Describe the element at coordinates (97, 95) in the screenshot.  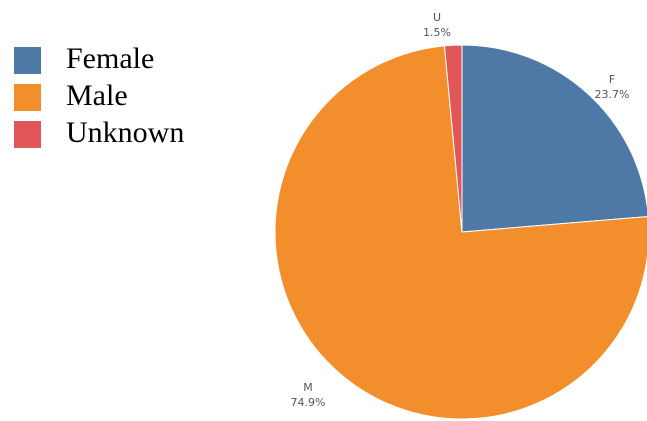
I see `legend-label-male: Male` at that location.